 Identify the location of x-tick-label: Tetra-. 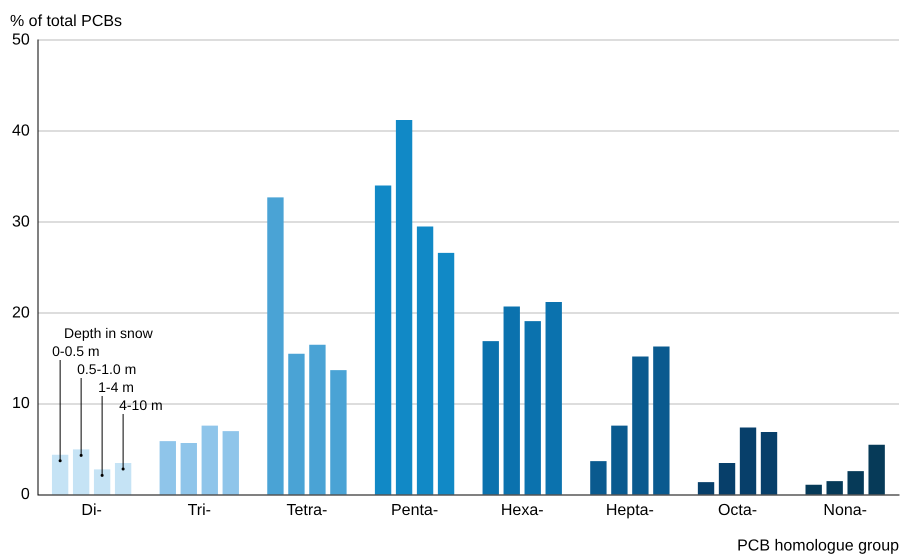
(307, 510).